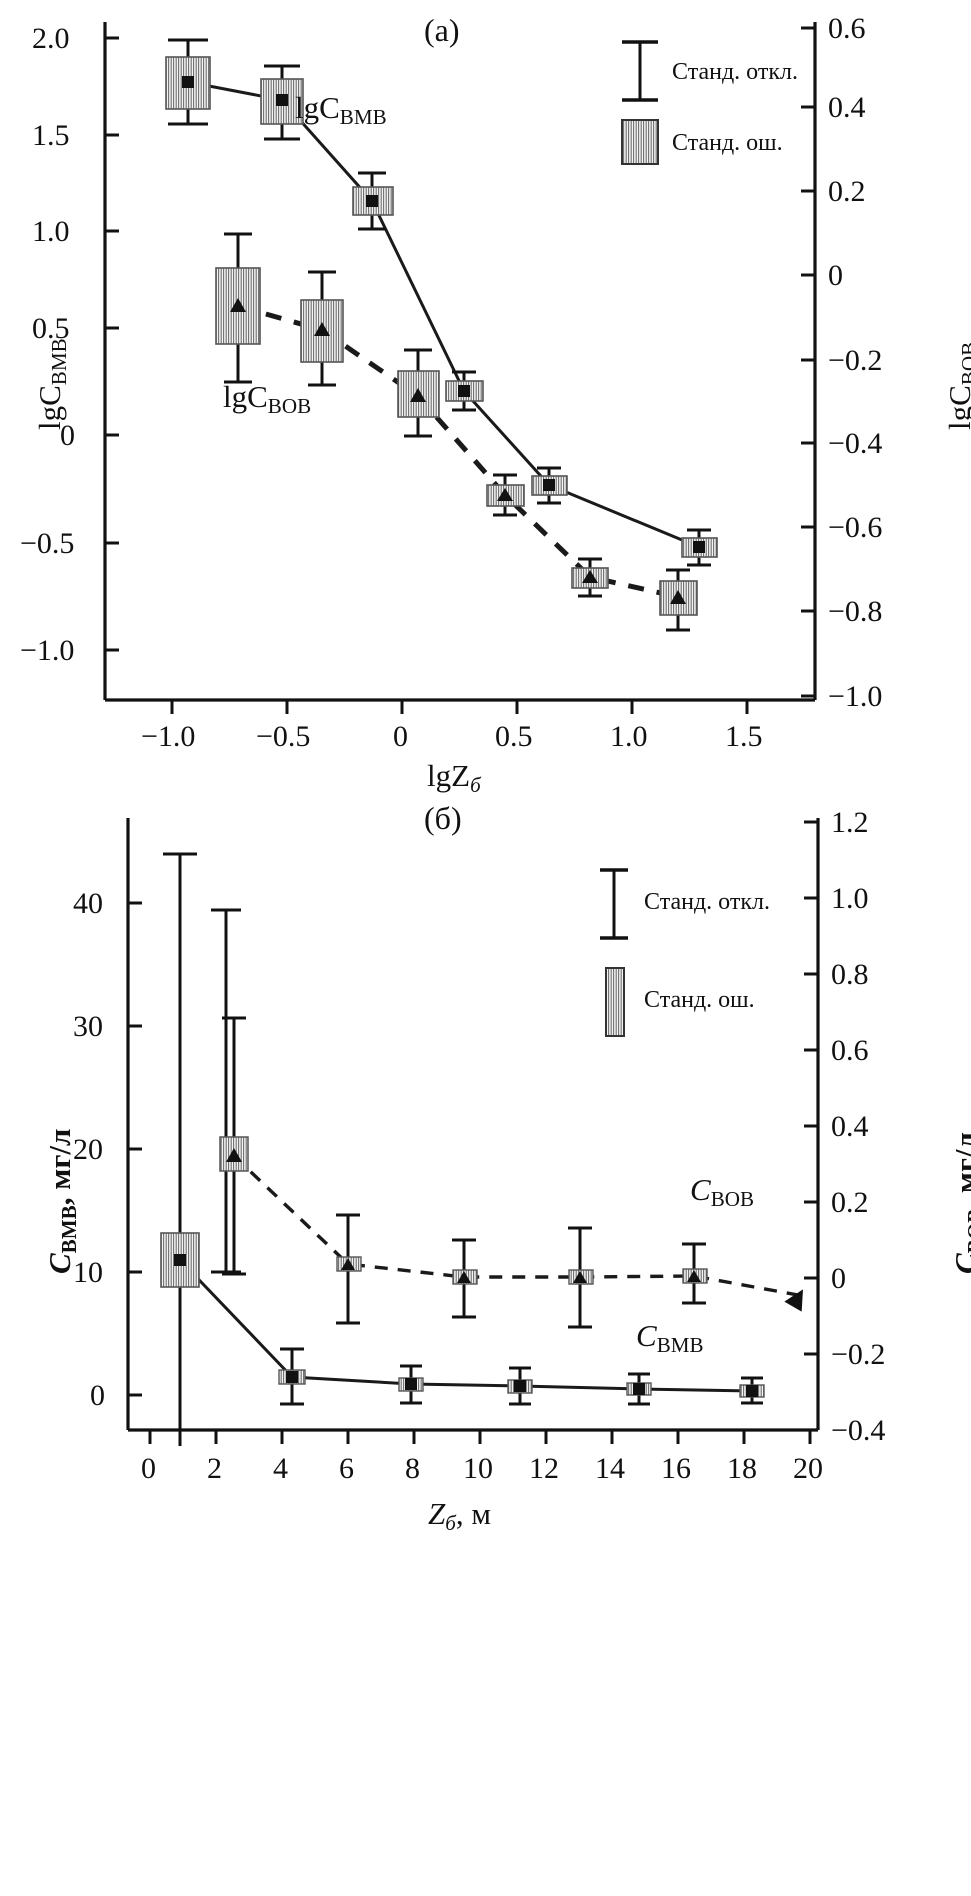 This screenshot has width=971, height=1896. Describe the element at coordinates (676, 1468) in the screenshot. I see `panel-b-xtick-8: 16` at that location.